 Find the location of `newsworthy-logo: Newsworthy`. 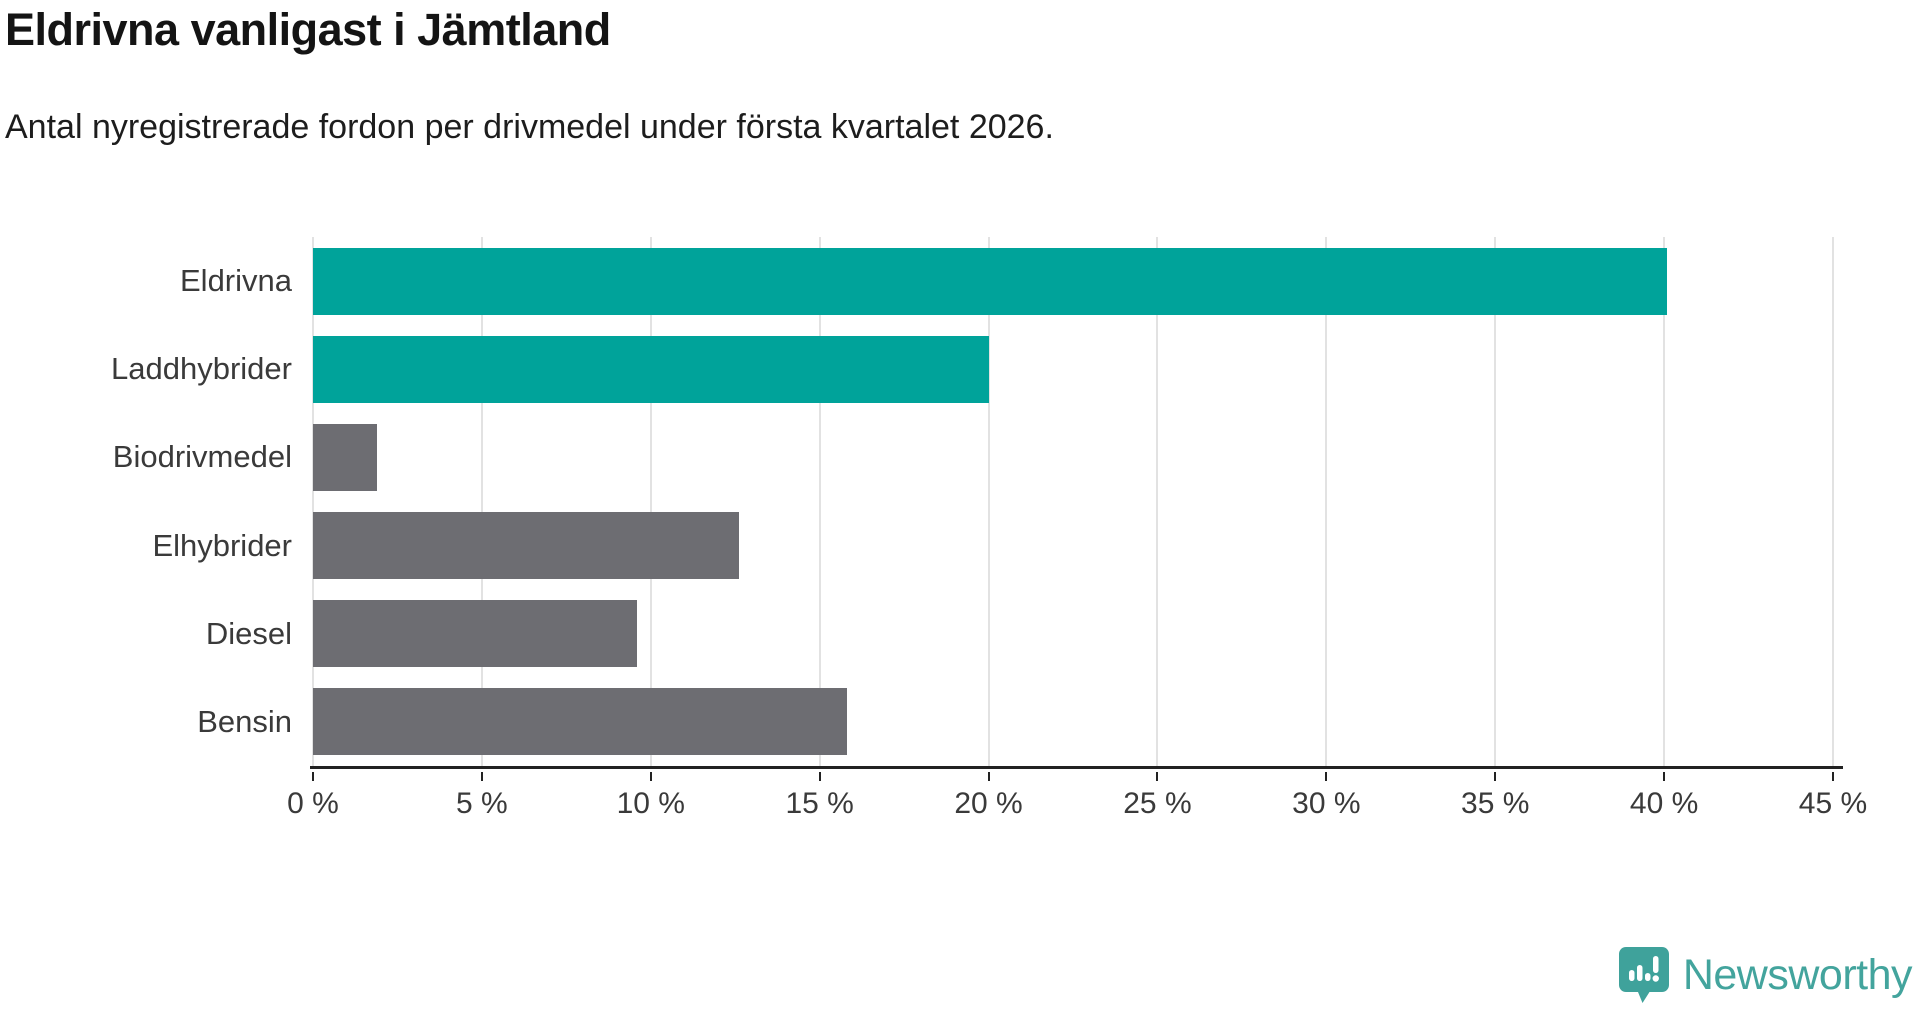

newsworthy-logo: Newsworthy is located at coordinates (1765, 975).